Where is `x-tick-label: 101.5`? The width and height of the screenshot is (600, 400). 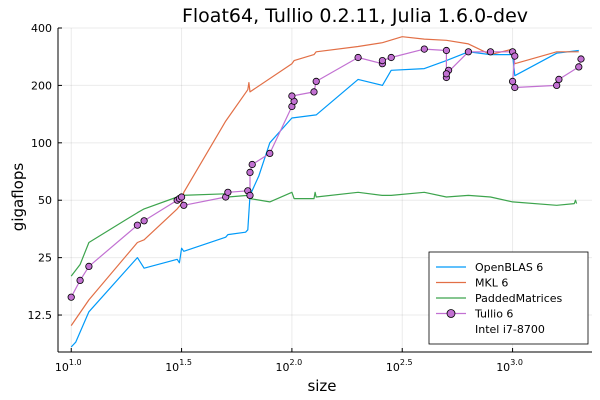
x-tick-label: 101.5 is located at coordinates (178, 366).